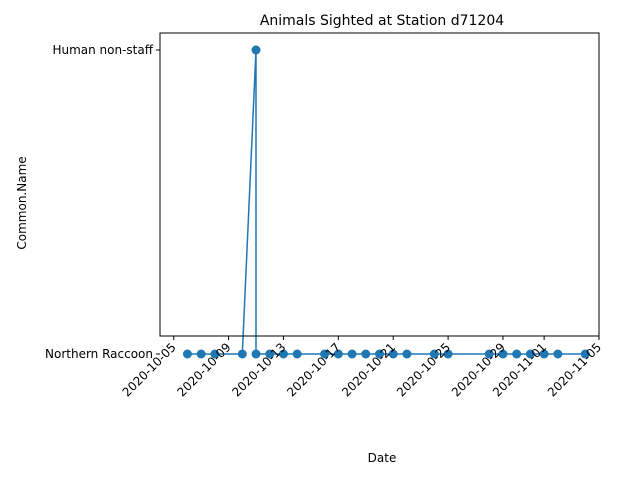 The image size is (640, 480). What do you see at coordinates (102, 202) in the screenshot?
I see `y-axis: Northern Raccoon Human non-staff` at bounding box center [102, 202].